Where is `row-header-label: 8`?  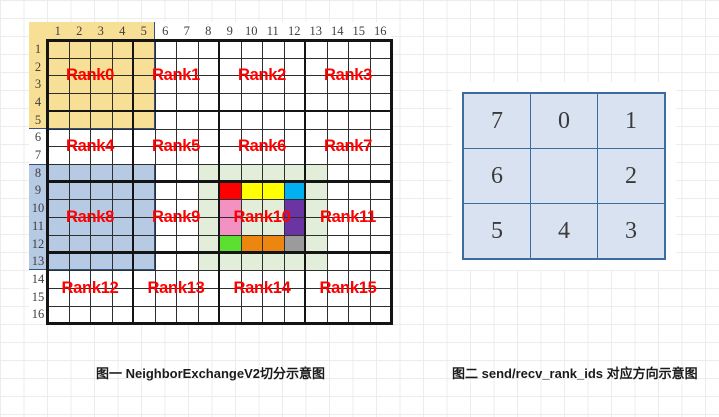
row-header-label: 8 is located at coordinates (38, 172).